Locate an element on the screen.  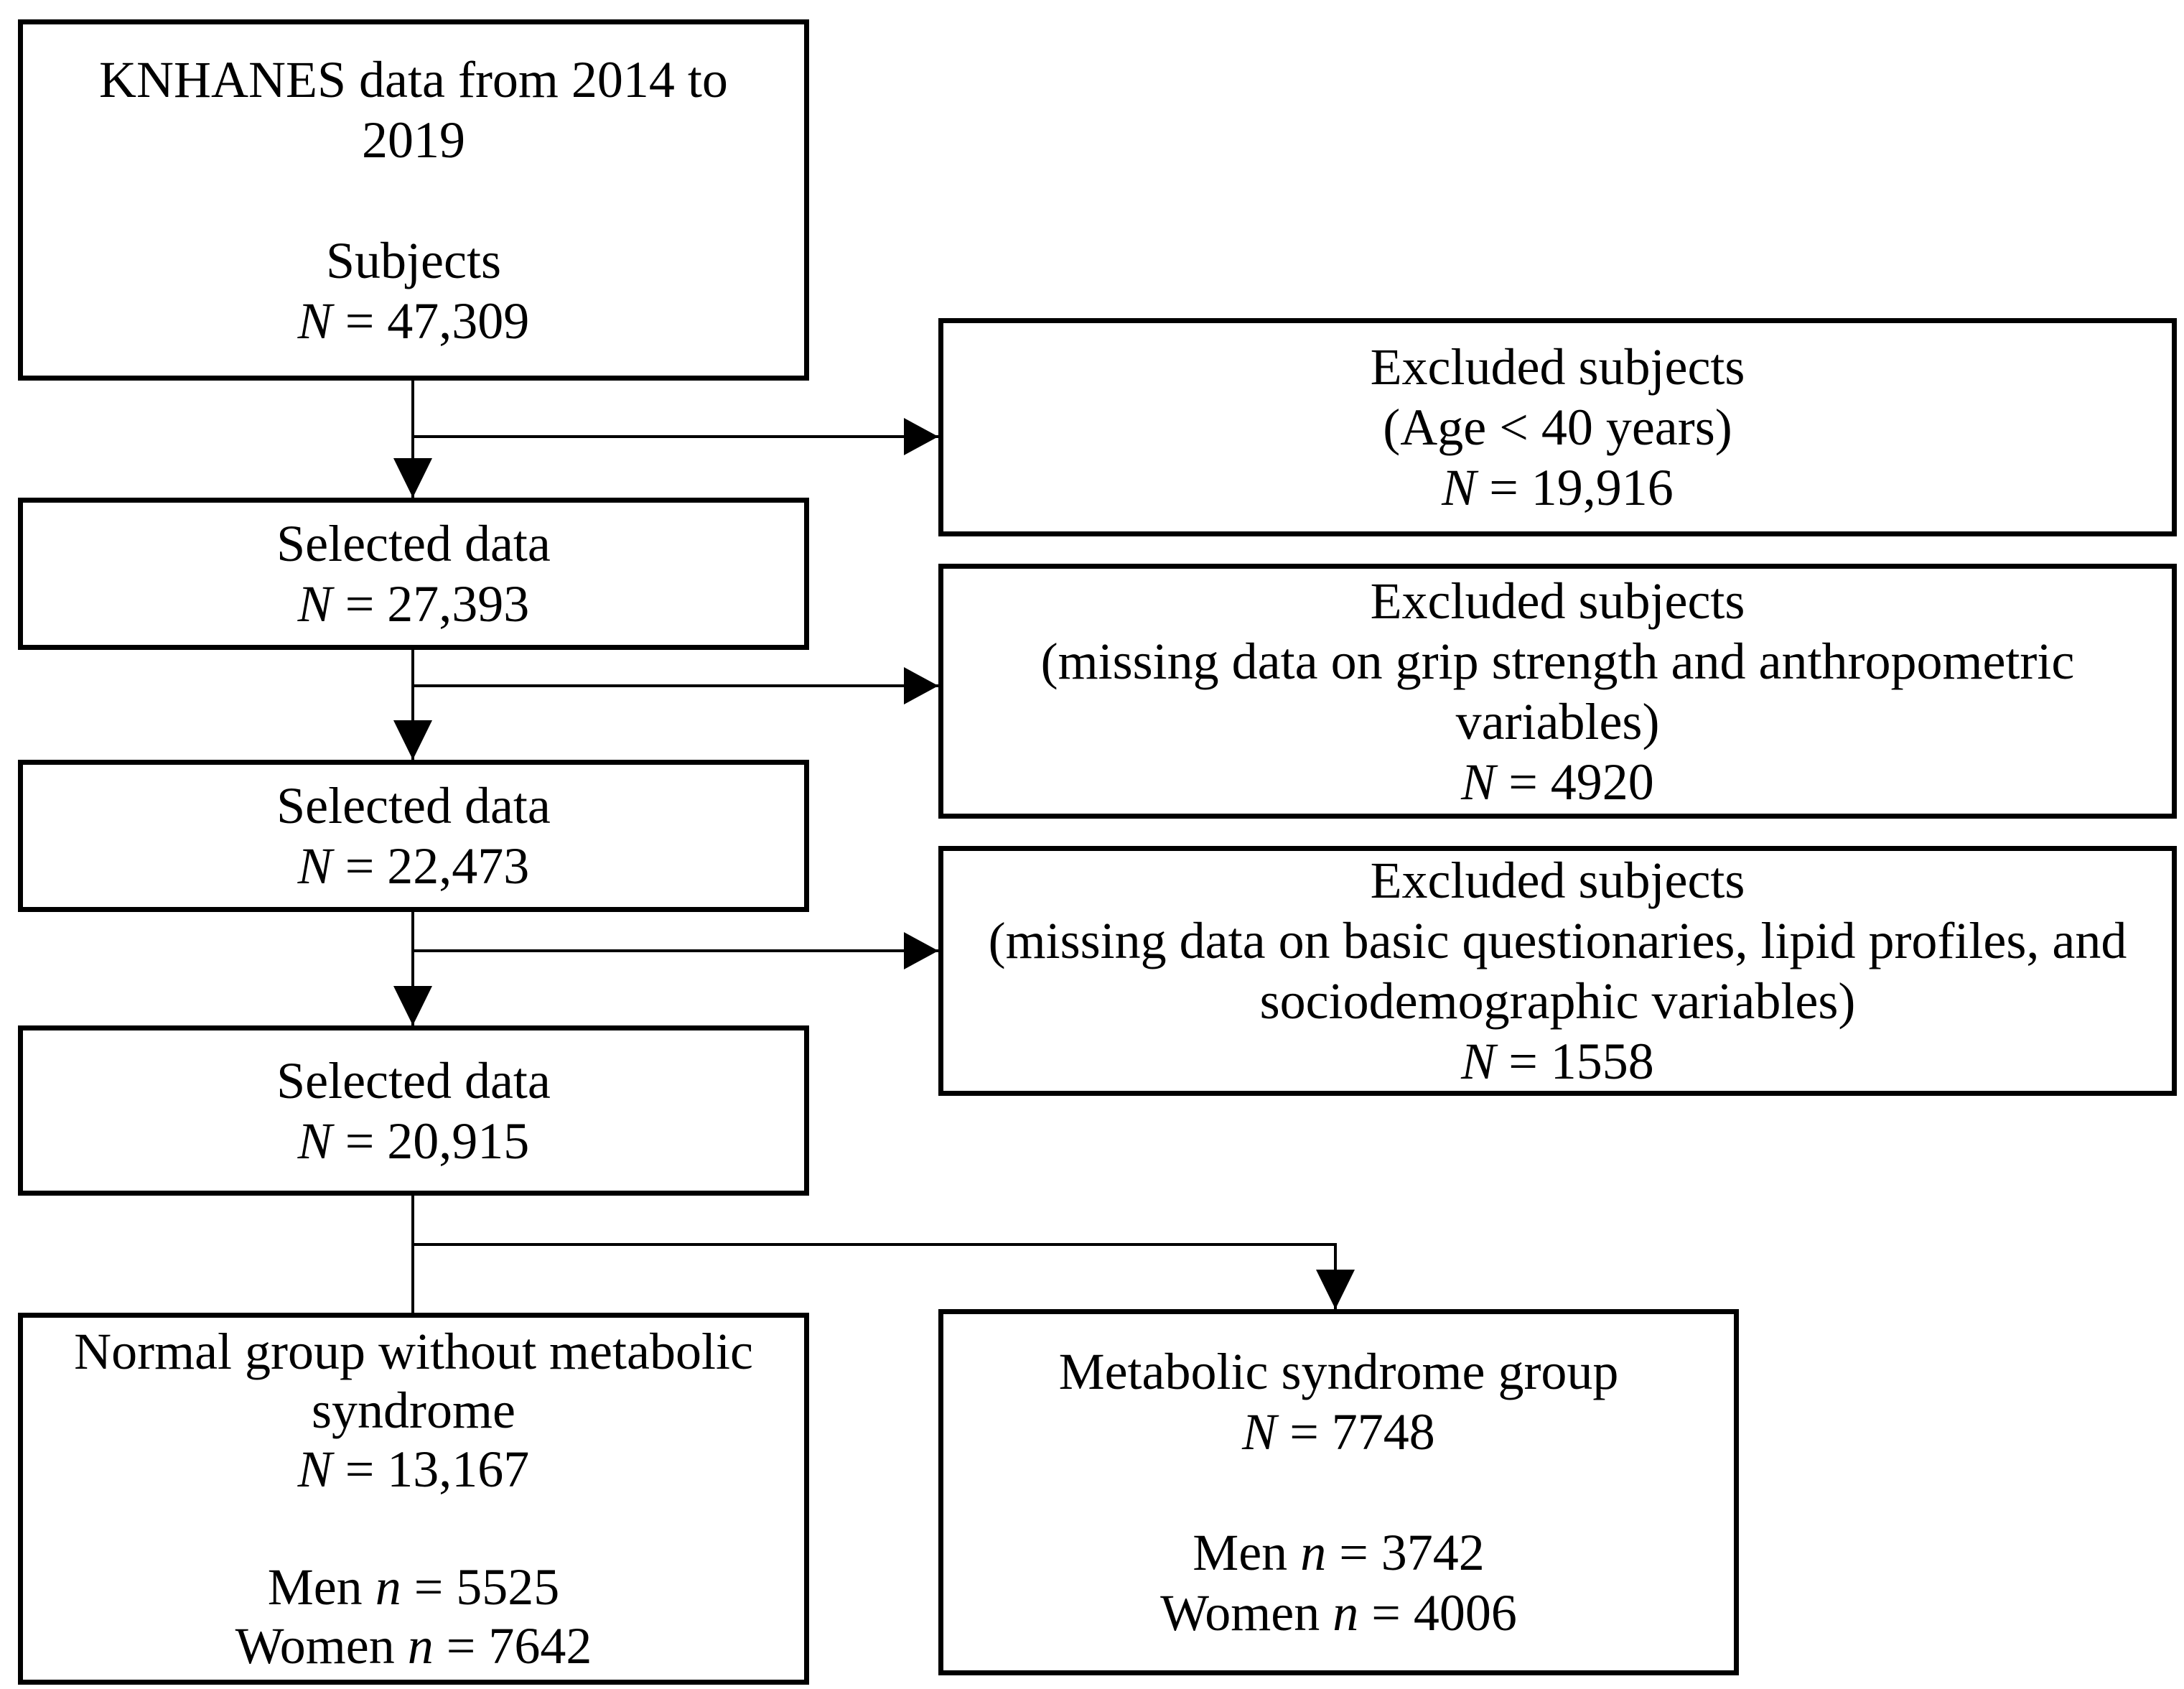
connector-branch-to-excluded3 is located at coordinates (674, 950).